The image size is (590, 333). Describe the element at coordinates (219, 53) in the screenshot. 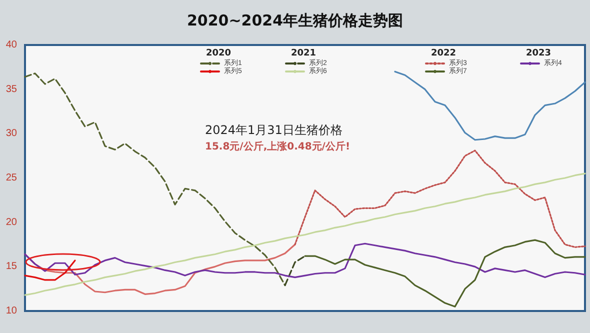

I see `annotation: 2020` at that location.